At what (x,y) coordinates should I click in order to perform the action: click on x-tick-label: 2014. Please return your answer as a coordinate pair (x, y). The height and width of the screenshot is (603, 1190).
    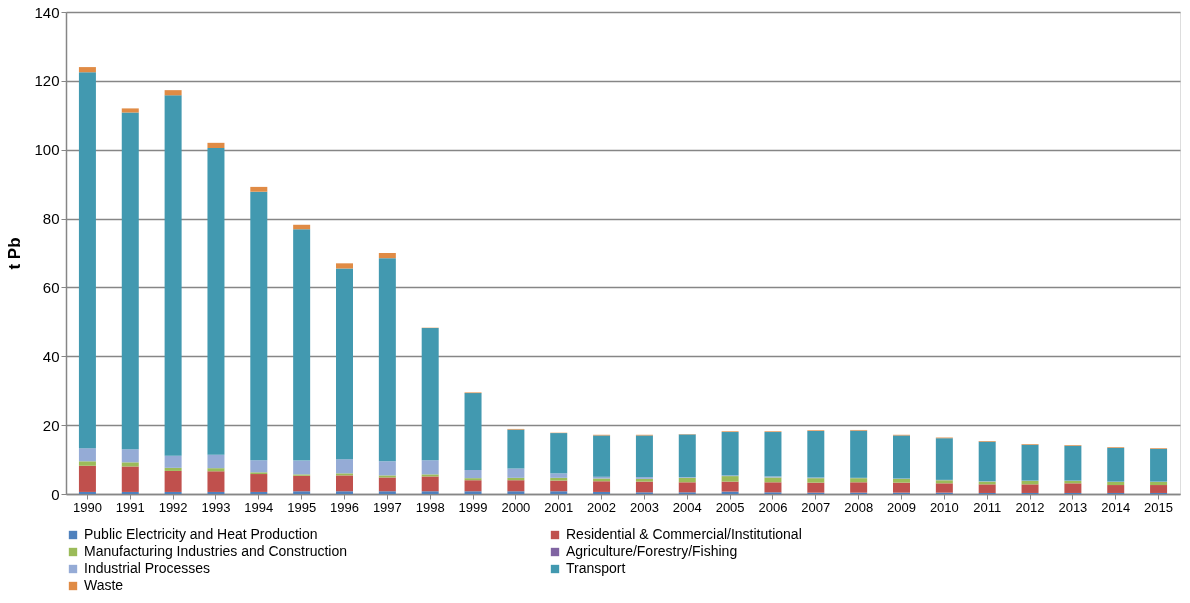
    Looking at the image, I should click on (1116, 507).